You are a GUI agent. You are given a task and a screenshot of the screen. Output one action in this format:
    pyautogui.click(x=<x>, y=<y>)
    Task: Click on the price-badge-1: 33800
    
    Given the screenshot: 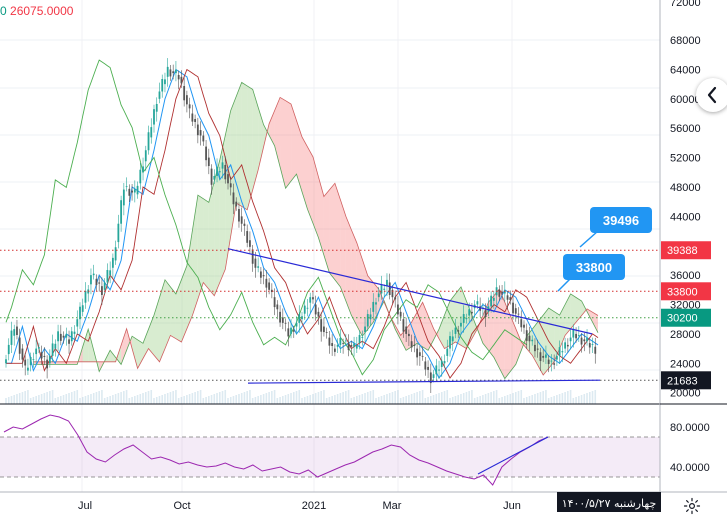 What is the action you would take?
    pyautogui.click(x=682, y=292)
    